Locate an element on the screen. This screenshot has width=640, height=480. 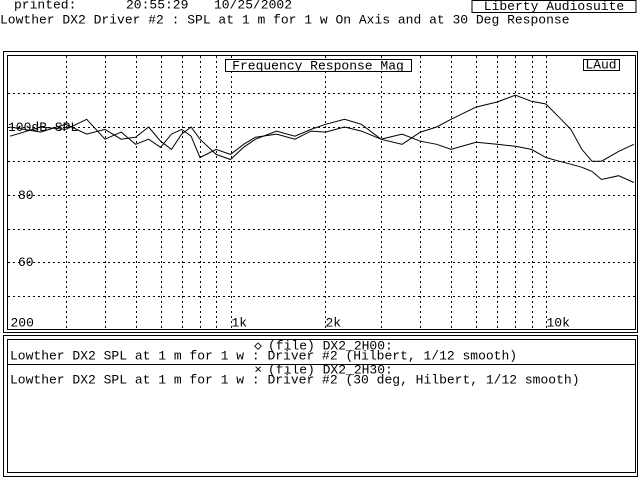
app-box is located at coordinates (554, 6).